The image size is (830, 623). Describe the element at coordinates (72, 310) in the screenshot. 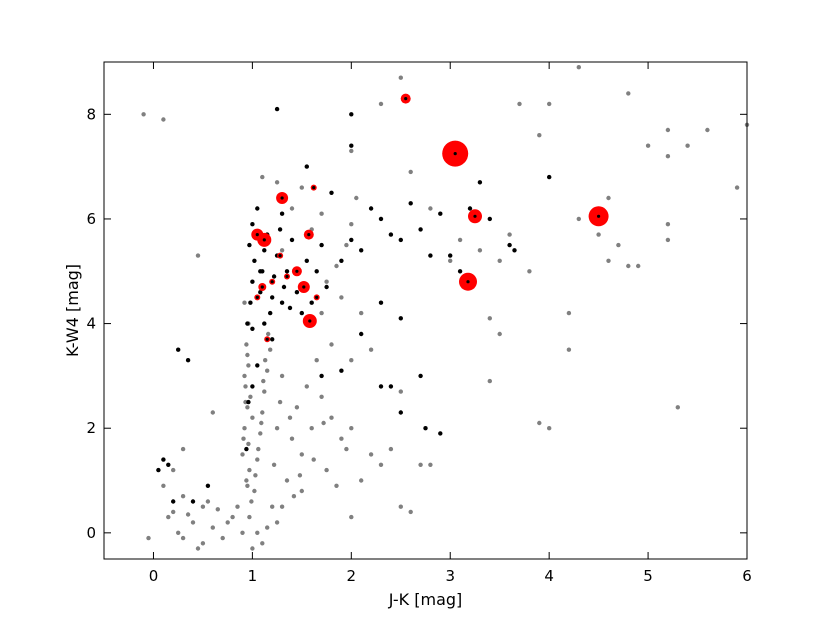

I see `y-axis-label: K-W4 [mag]` at that location.